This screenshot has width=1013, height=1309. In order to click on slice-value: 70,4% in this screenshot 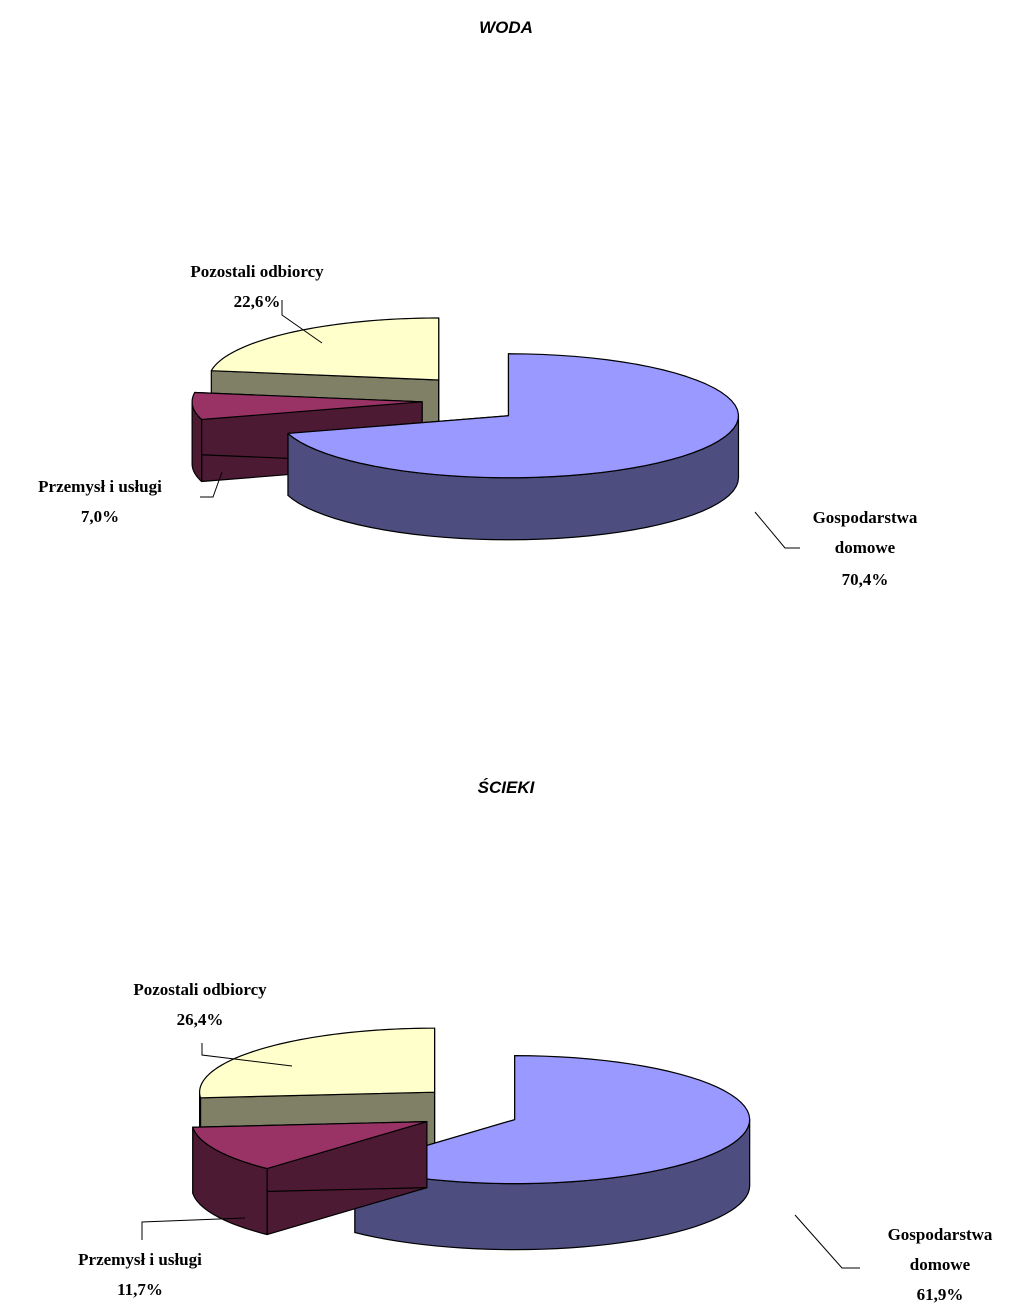, I will do `click(865, 579)`.